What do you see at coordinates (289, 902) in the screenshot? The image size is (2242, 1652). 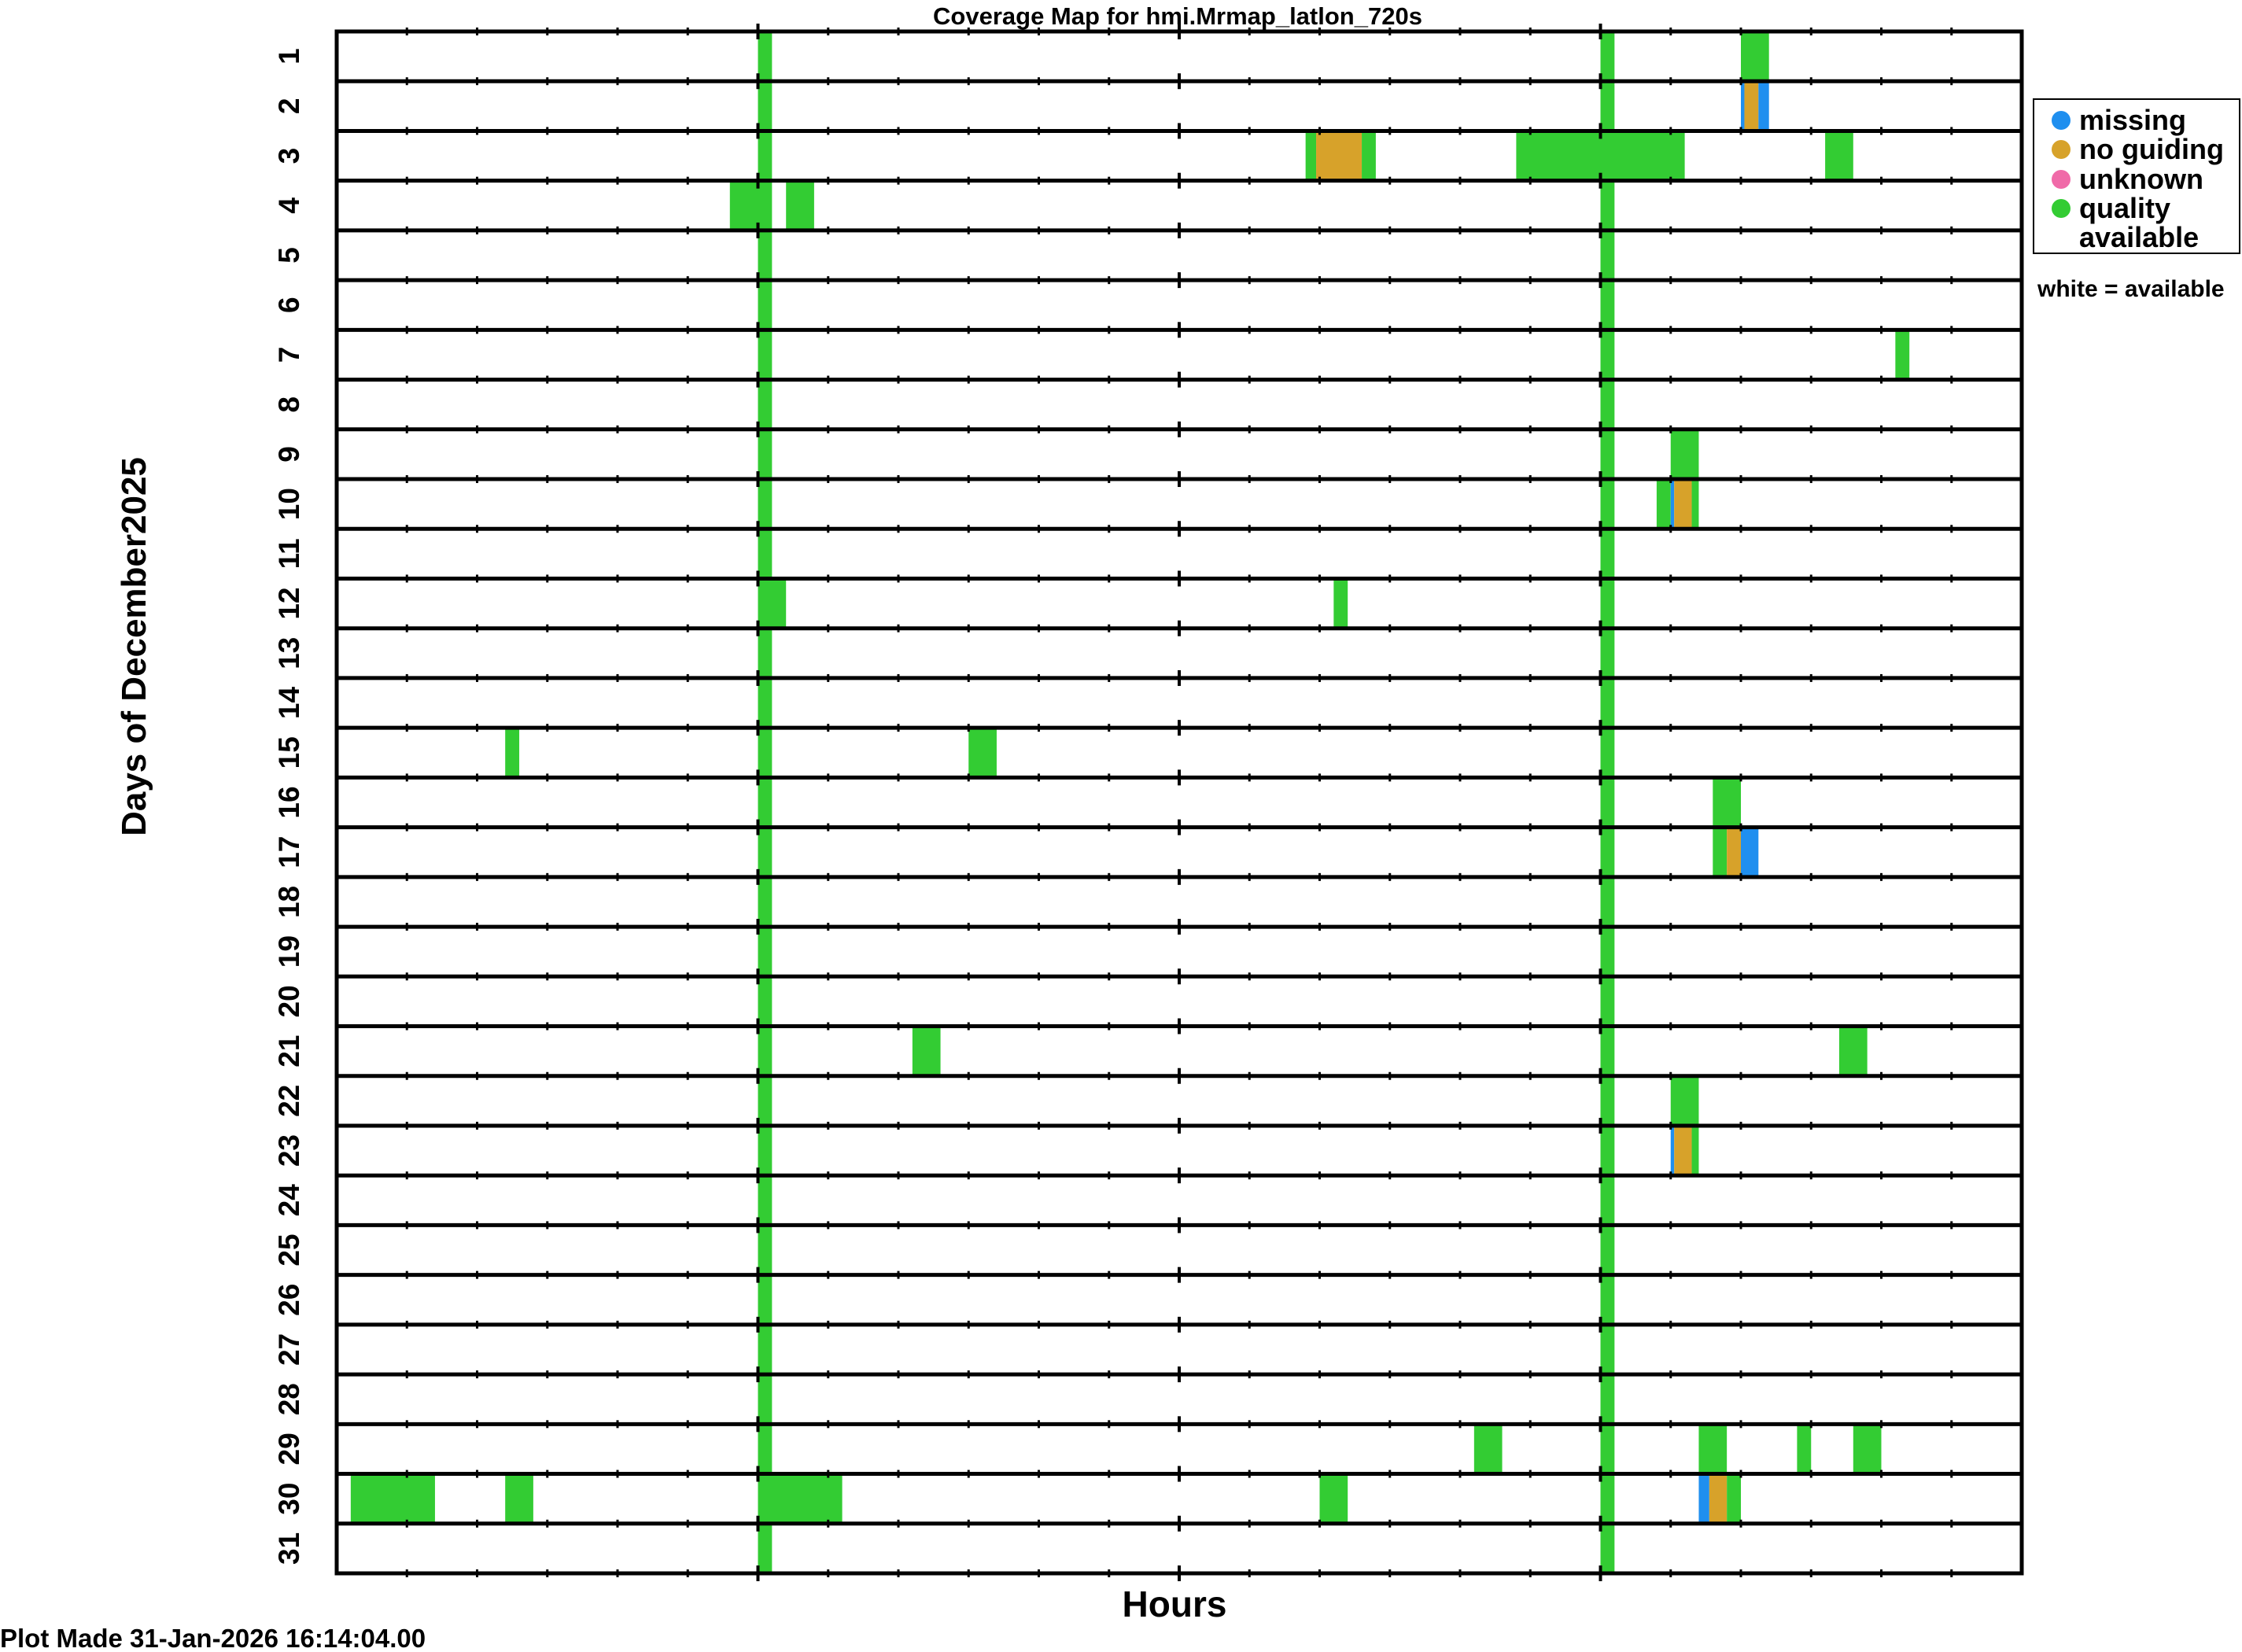 I see `day-label: 18` at bounding box center [289, 902].